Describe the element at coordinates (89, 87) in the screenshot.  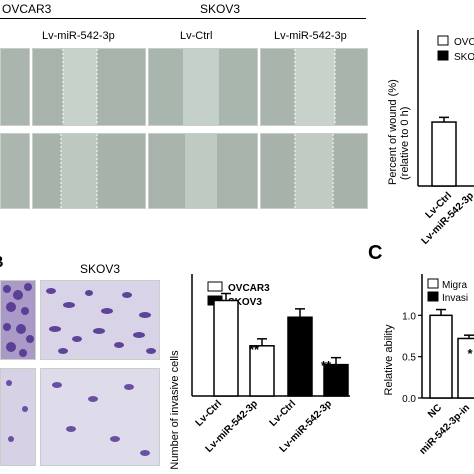
I see `panelA-micrograph-r1c2` at that location.